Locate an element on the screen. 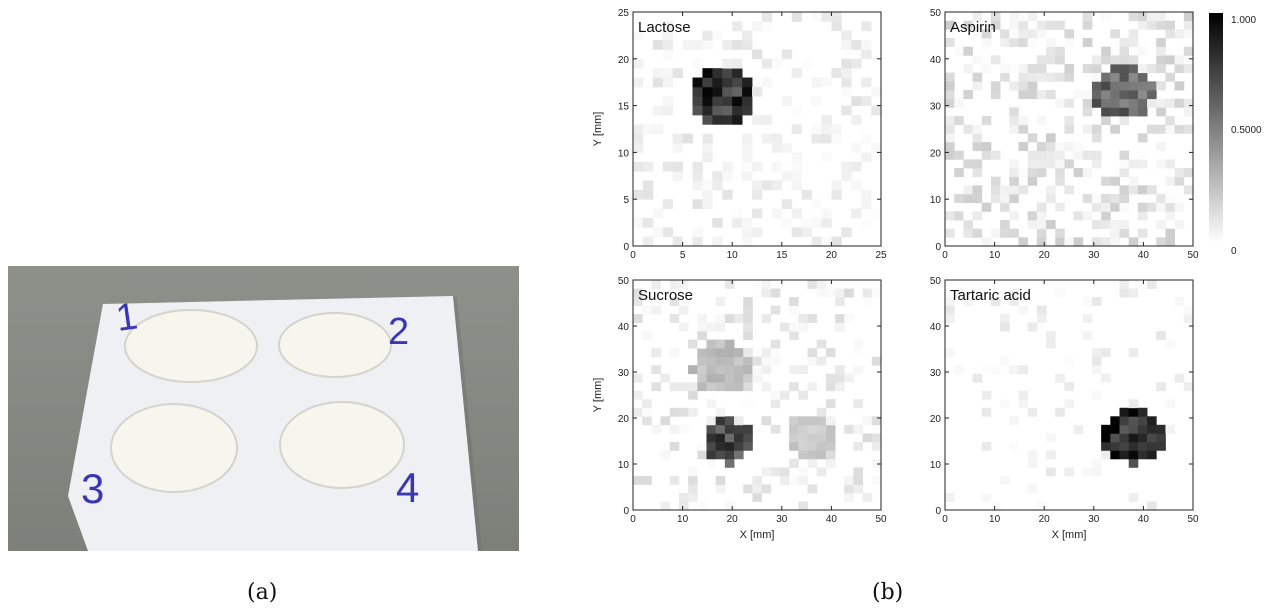  x-tick-label: 30 is located at coordinates (1094, 519).